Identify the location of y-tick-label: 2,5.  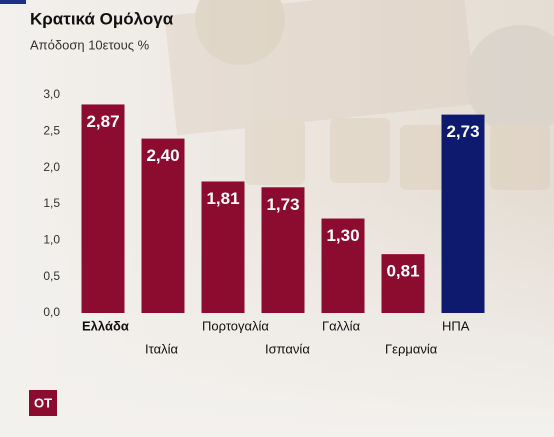
(51, 131).